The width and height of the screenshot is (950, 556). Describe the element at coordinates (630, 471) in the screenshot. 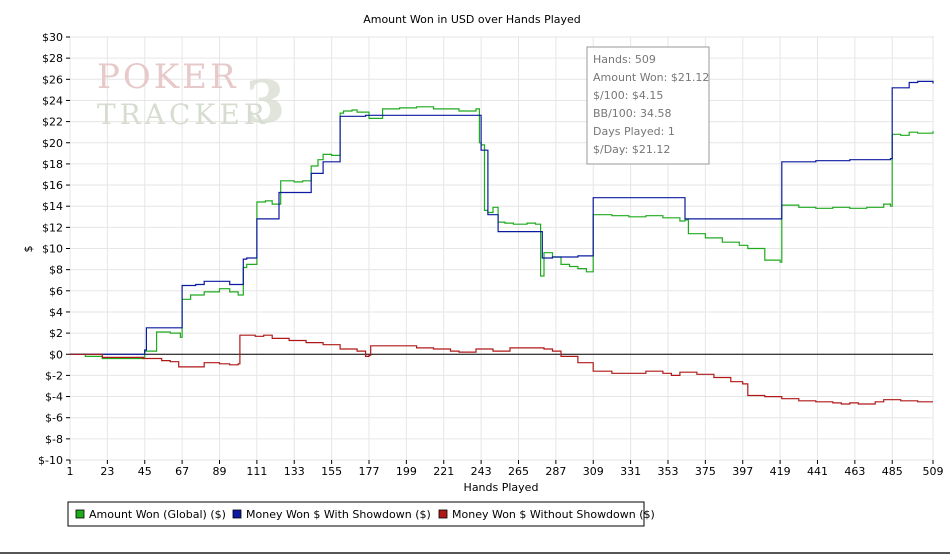

I see `x-tick-label: 331` at that location.